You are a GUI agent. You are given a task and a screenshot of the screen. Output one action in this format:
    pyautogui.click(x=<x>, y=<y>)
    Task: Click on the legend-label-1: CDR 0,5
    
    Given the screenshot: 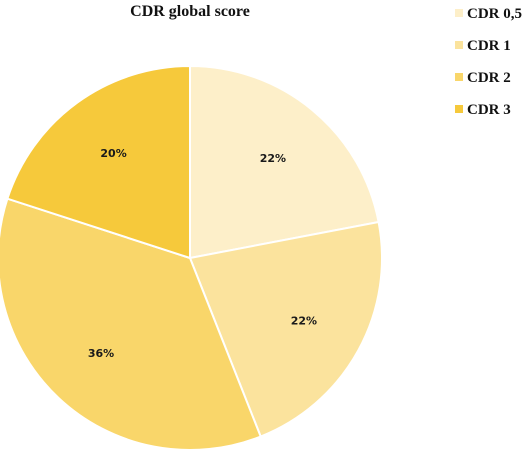 What is the action you would take?
    pyautogui.click(x=494, y=14)
    